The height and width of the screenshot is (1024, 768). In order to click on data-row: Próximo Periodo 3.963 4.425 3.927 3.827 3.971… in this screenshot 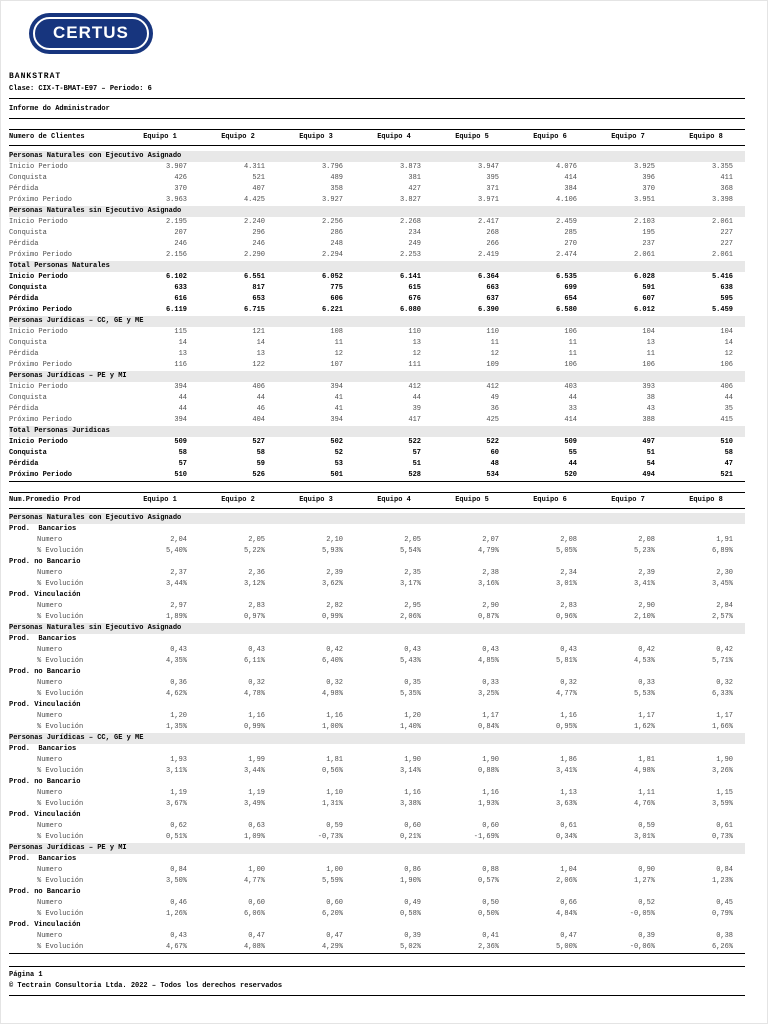, I will do `click(377, 200)`.